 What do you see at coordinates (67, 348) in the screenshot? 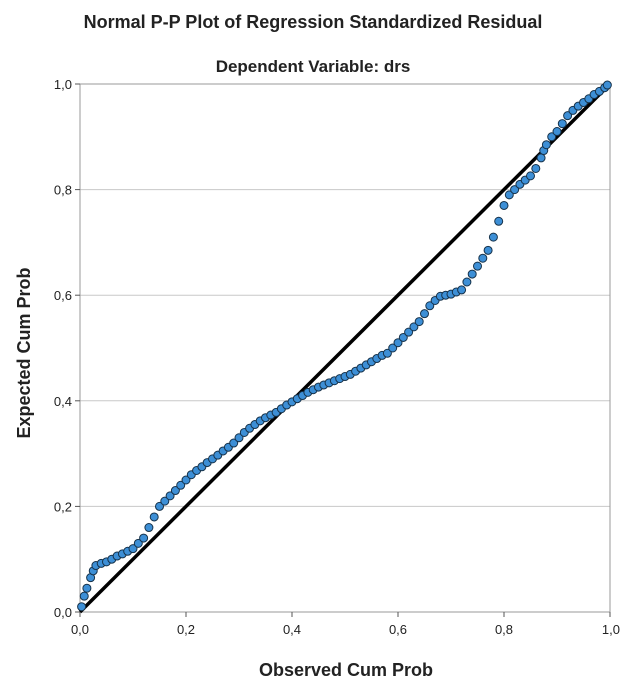
I see `y-axis-ticks: 0,0 0,2 0,4 0,6 0,8 1,0` at bounding box center [67, 348].